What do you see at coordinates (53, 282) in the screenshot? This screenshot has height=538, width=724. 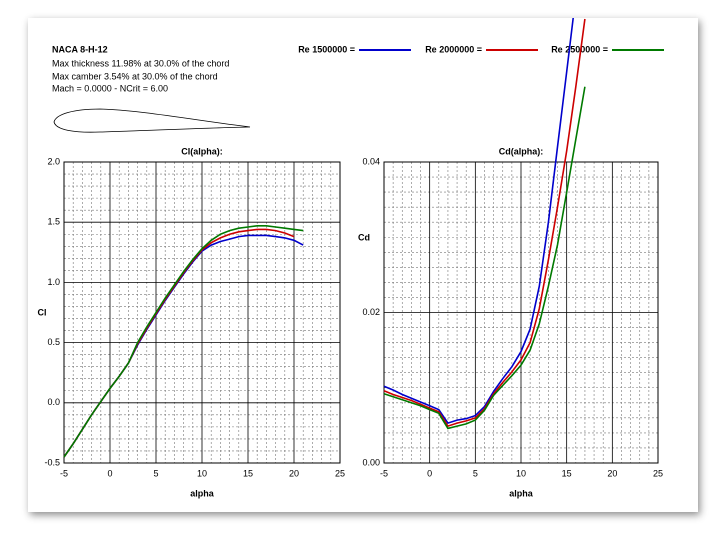 I see `y-tick-label: 1.0` at bounding box center [53, 282].